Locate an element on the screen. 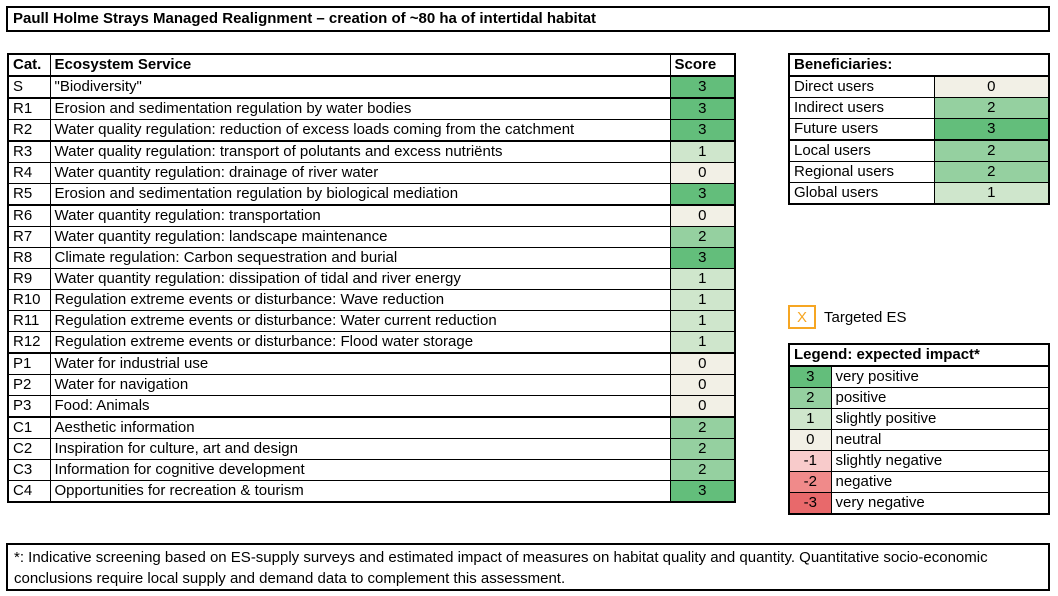  beneficiary-row: Indirect users 2 is located at coordinates (919, 108).